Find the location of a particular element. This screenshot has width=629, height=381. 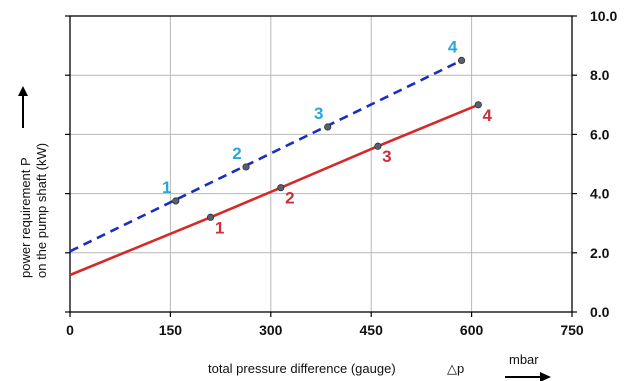

y-tick-label: 4.0 is located at coordinates (600, 194).